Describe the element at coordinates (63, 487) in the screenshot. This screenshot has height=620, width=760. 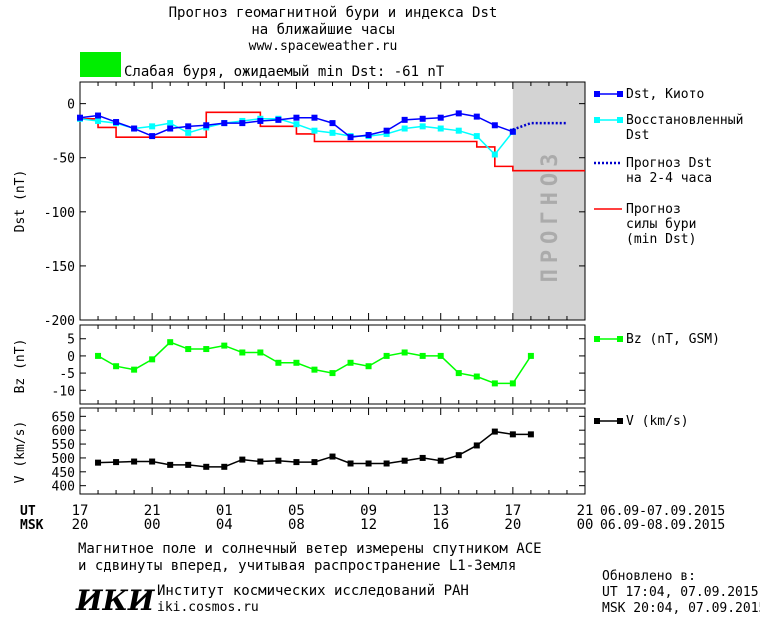
I see `y-tick-label: 400` at that location.